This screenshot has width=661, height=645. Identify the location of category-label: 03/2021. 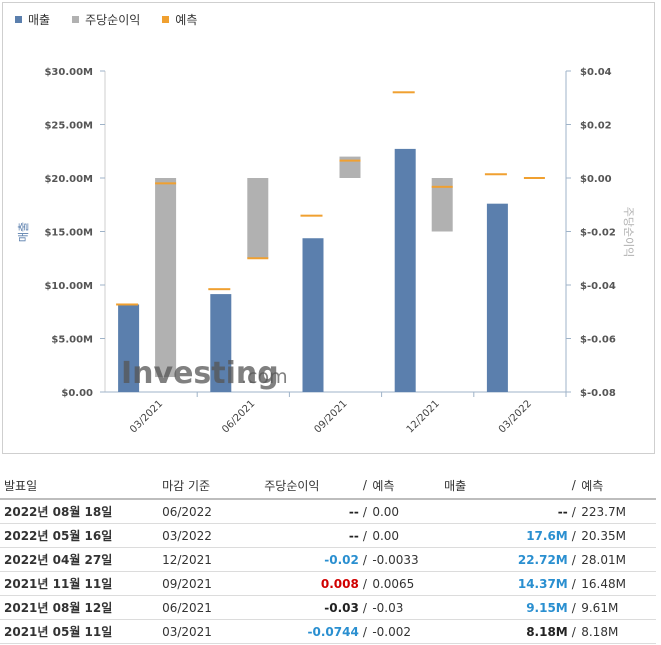
(146, 416).